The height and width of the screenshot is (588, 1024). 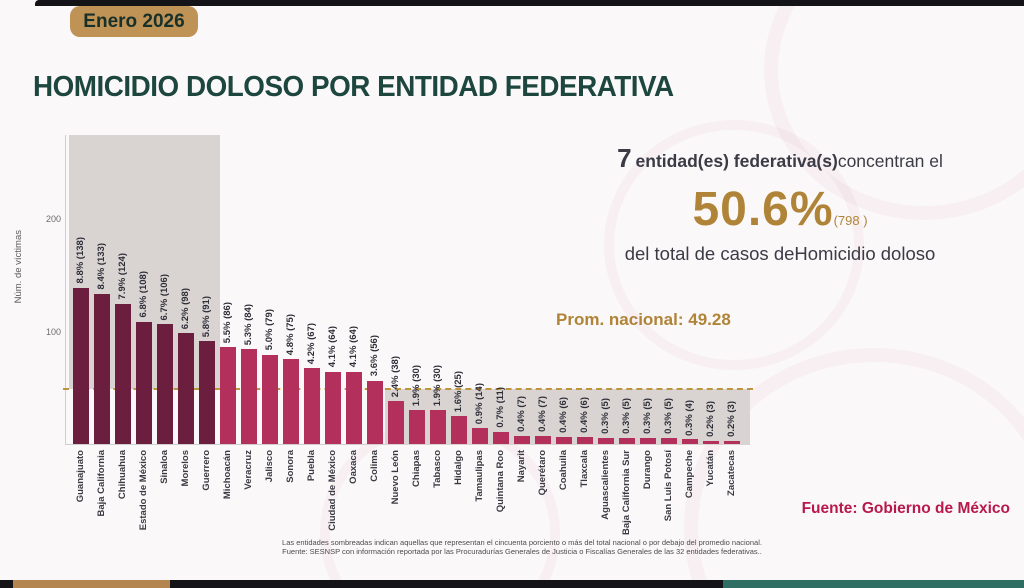 I want to click on bar-Quintana Roo, so click(x=501, y=437).